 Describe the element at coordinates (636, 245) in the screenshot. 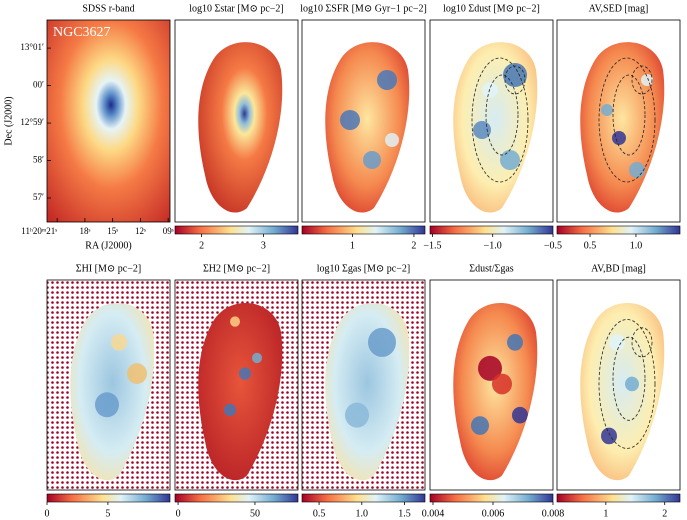

I see `colorbar-tick-label: 1.0` at that location.